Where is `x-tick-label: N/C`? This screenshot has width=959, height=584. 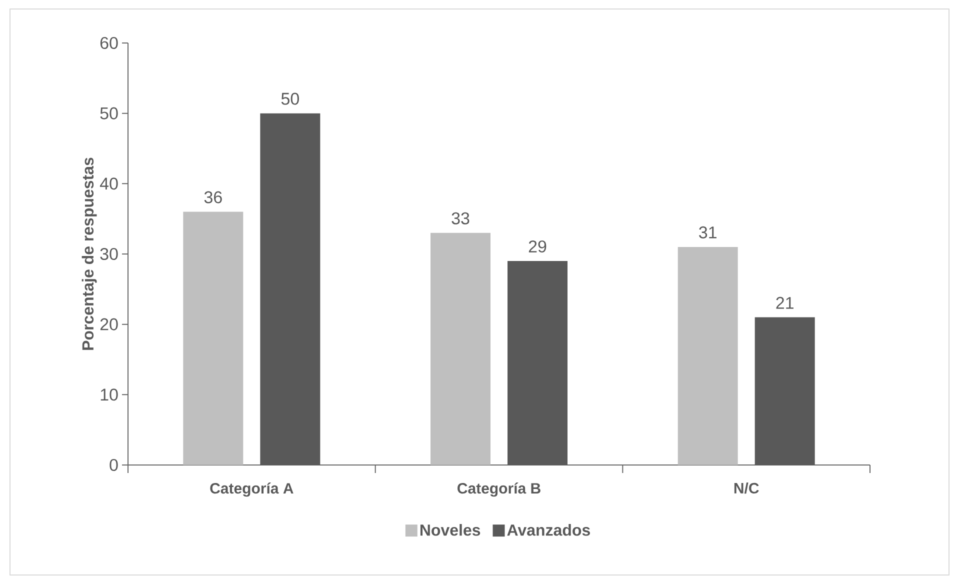
x-tick-label: N/C is located at coordinates (746, 488).